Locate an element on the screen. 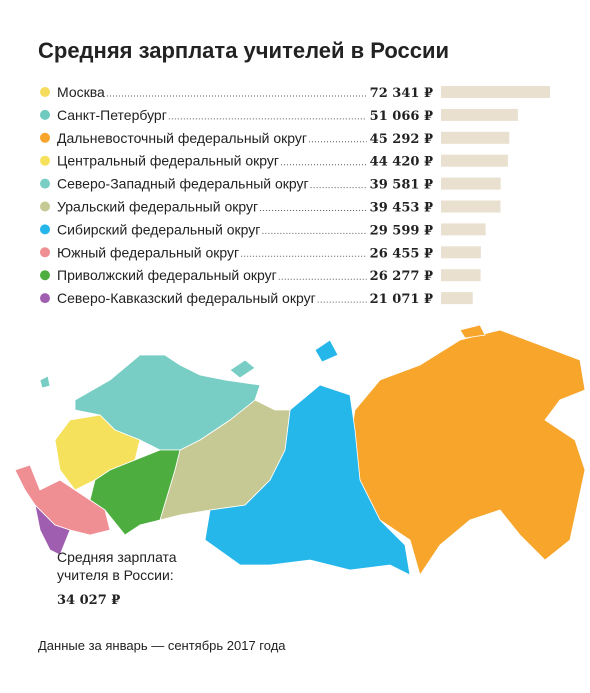 This screenshot has height=693, width=590. category-label: Уральский федеральный округ is located at coordinates (157, 207).